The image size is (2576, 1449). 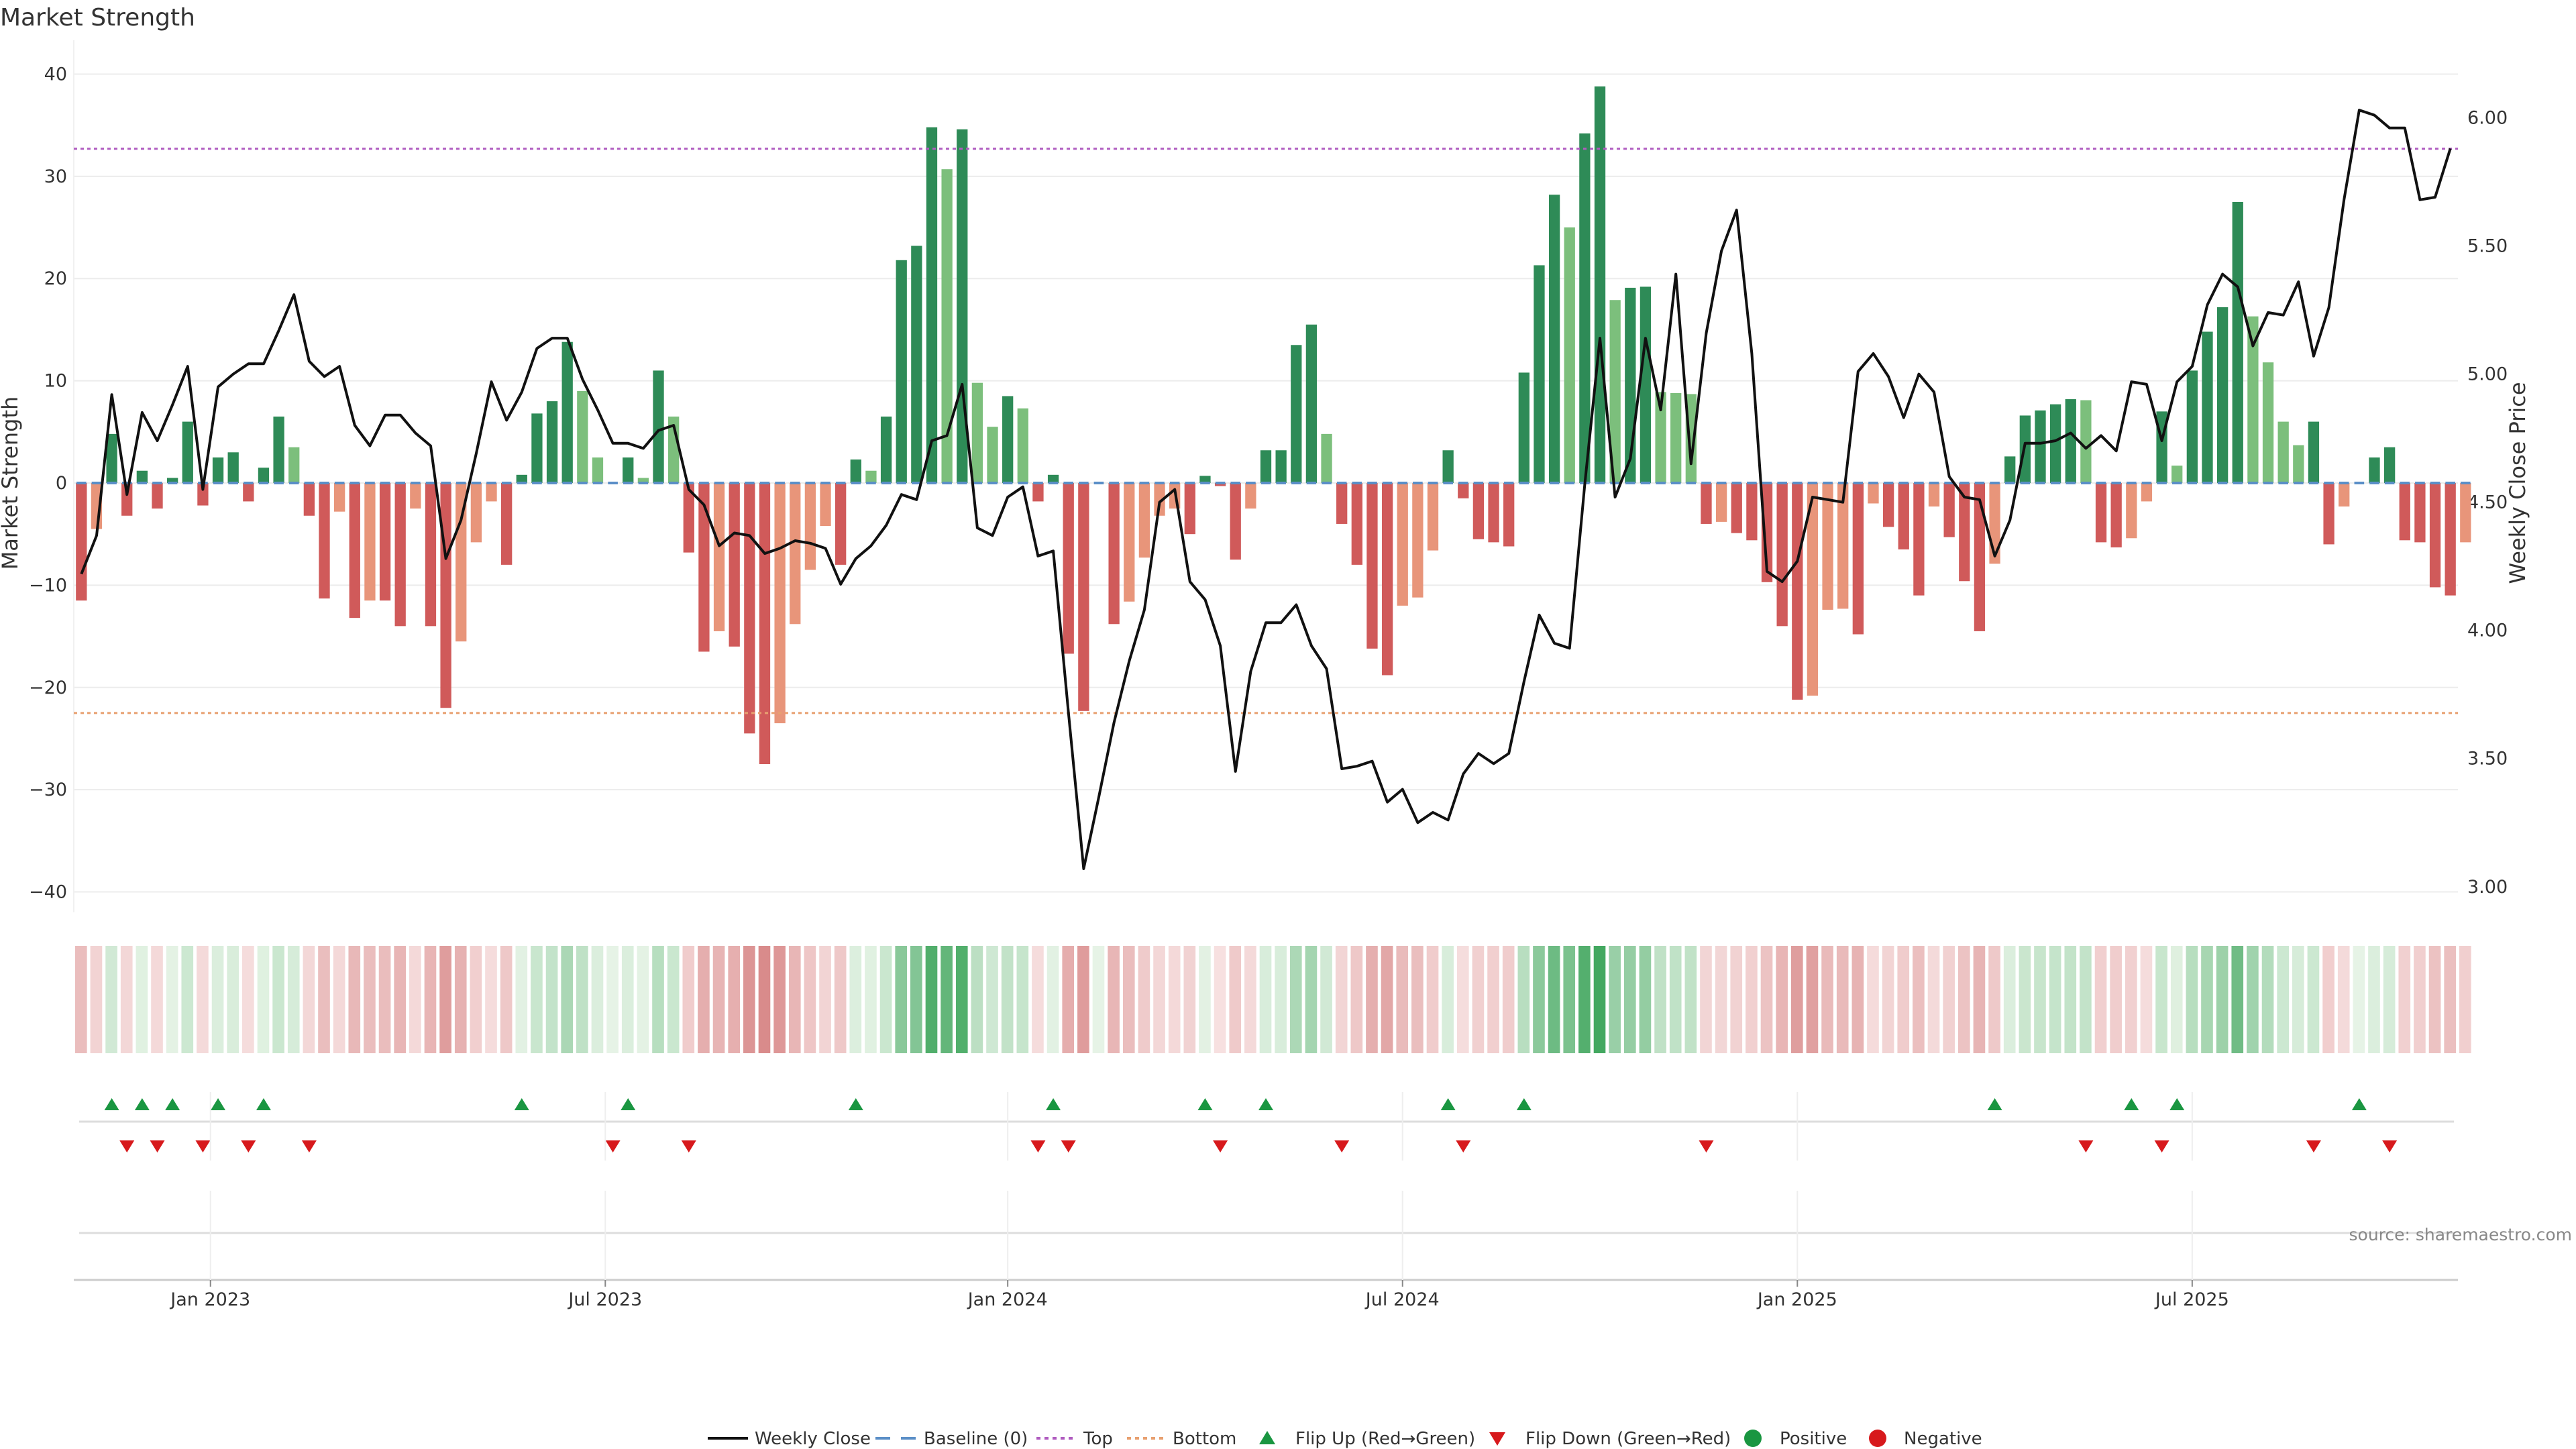 I want to click on y-tick-label: 20, so click(x=55, y=278).